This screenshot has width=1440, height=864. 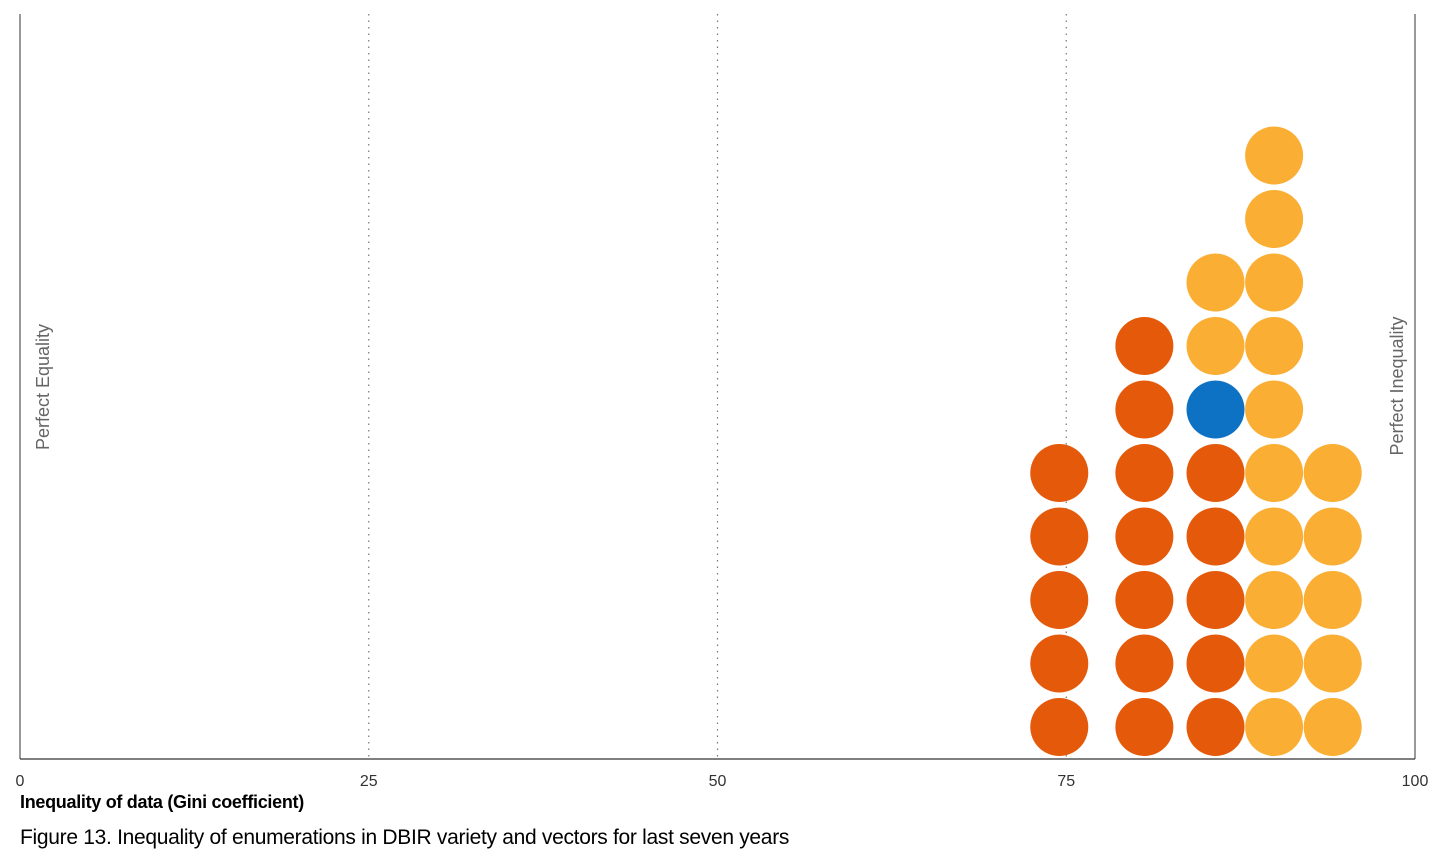 What do you see at coordinates (1144, 536) in the screenshot?
I see `dot-col2-row4` at bounding box center [1144, 536].